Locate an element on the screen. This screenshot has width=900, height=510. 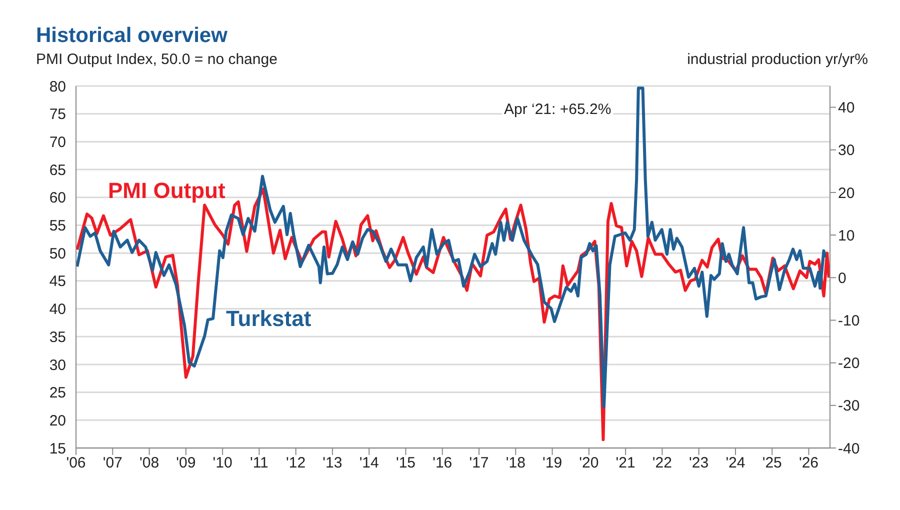
y-tick-label: 50 is located at coordinates (57, 253).